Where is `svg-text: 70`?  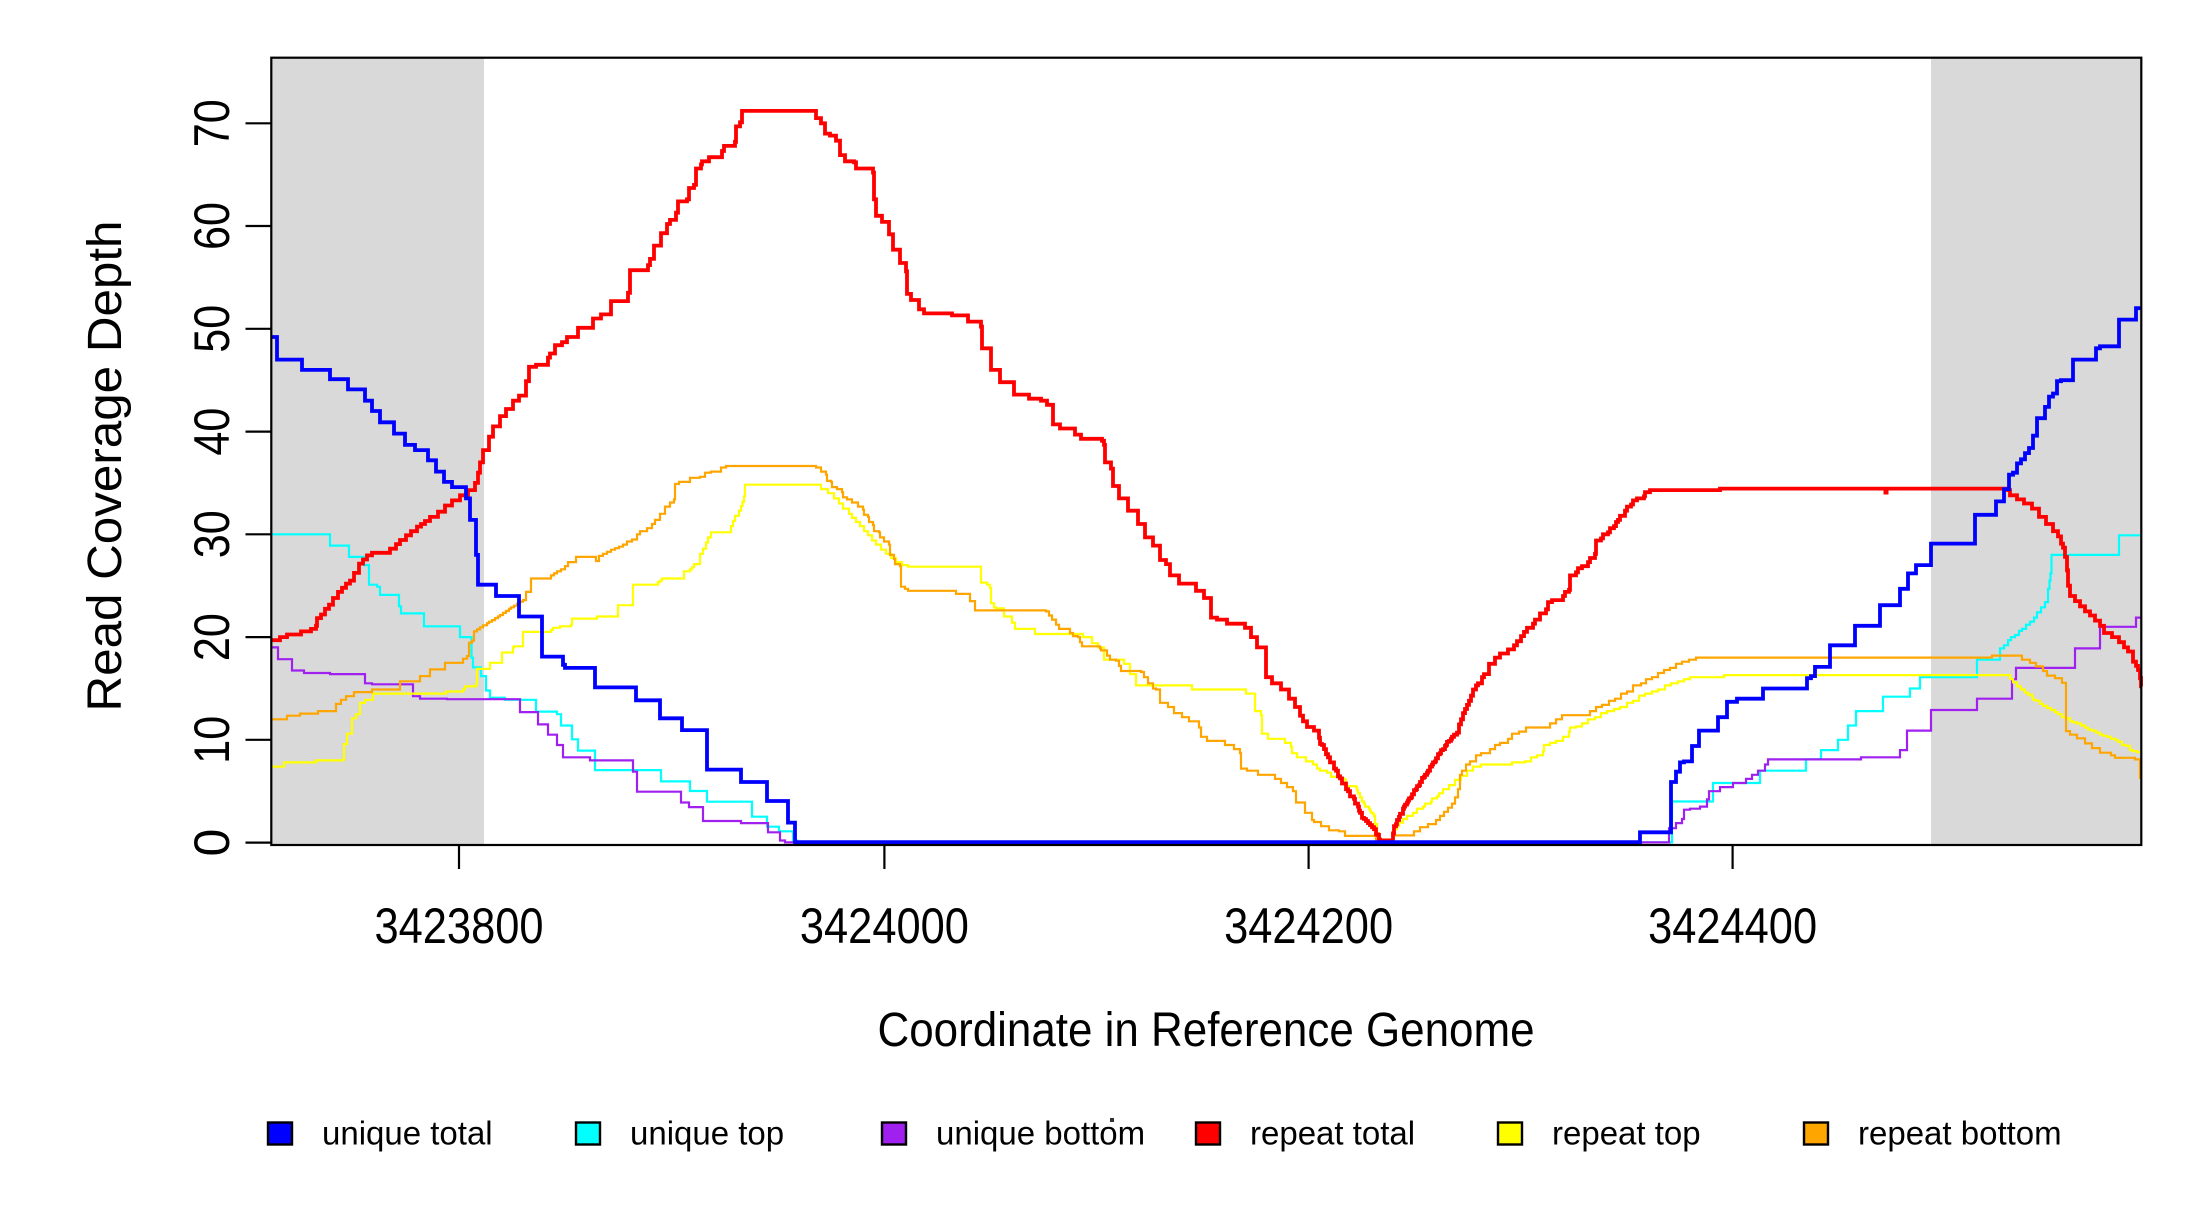
svg-text: 70 is located at coordinates (212, 123).